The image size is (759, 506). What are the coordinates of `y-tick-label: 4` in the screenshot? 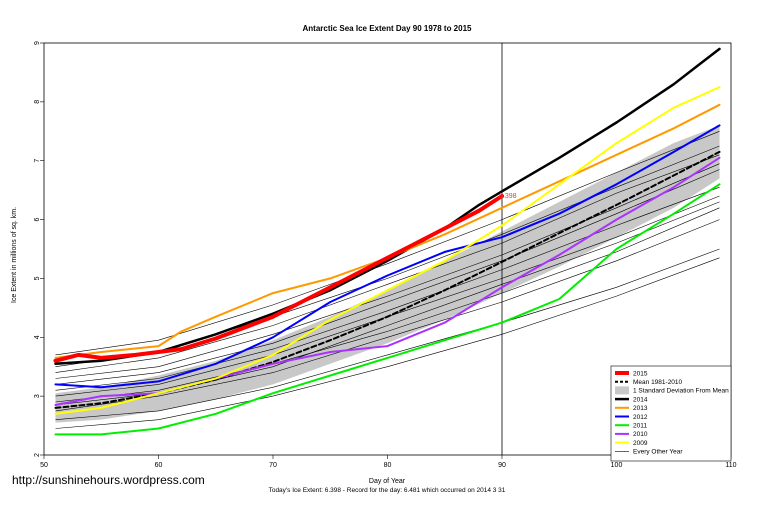 It's located at (37, 337).